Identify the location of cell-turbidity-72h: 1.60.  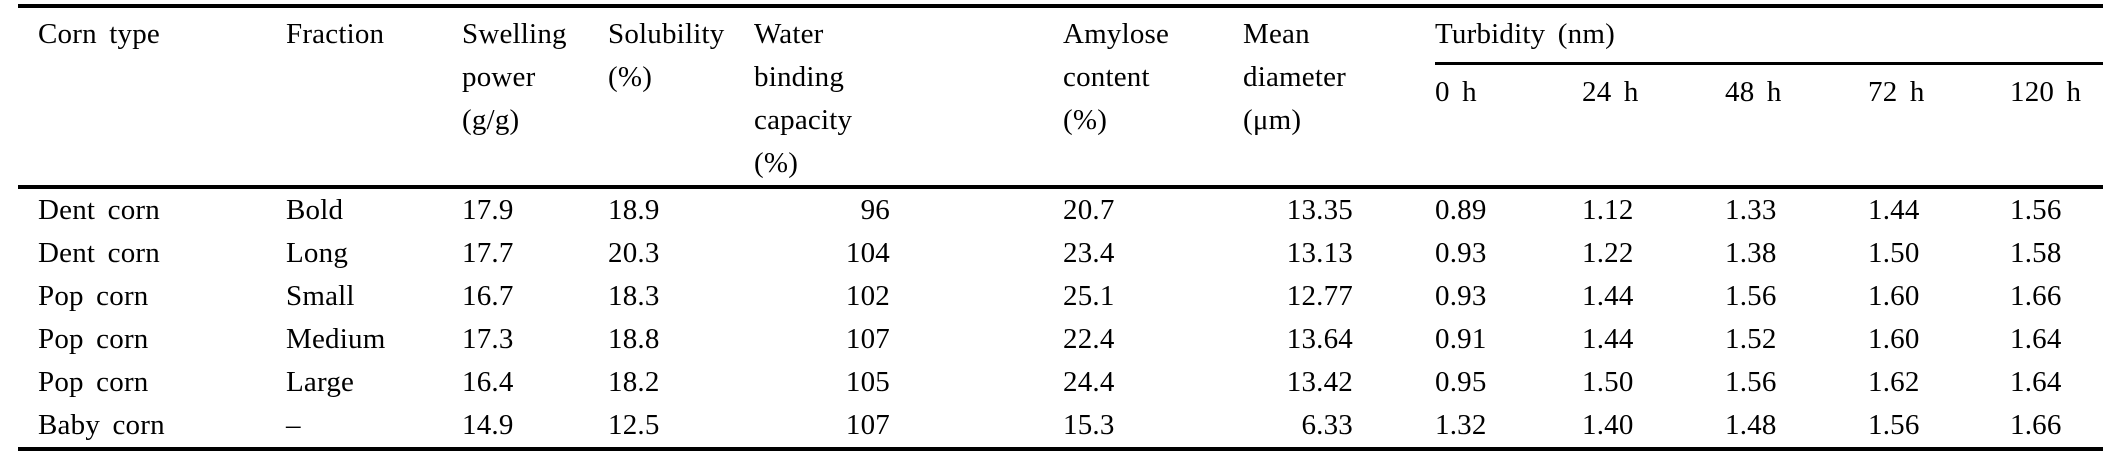
(1894, 296).